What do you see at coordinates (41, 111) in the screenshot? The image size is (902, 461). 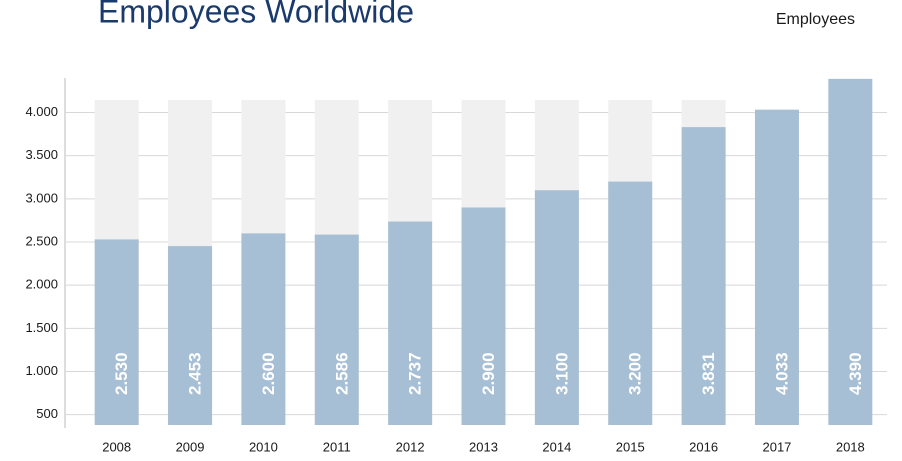 I see `y-tick-label: 4.000` at bounding box center [41, 111].